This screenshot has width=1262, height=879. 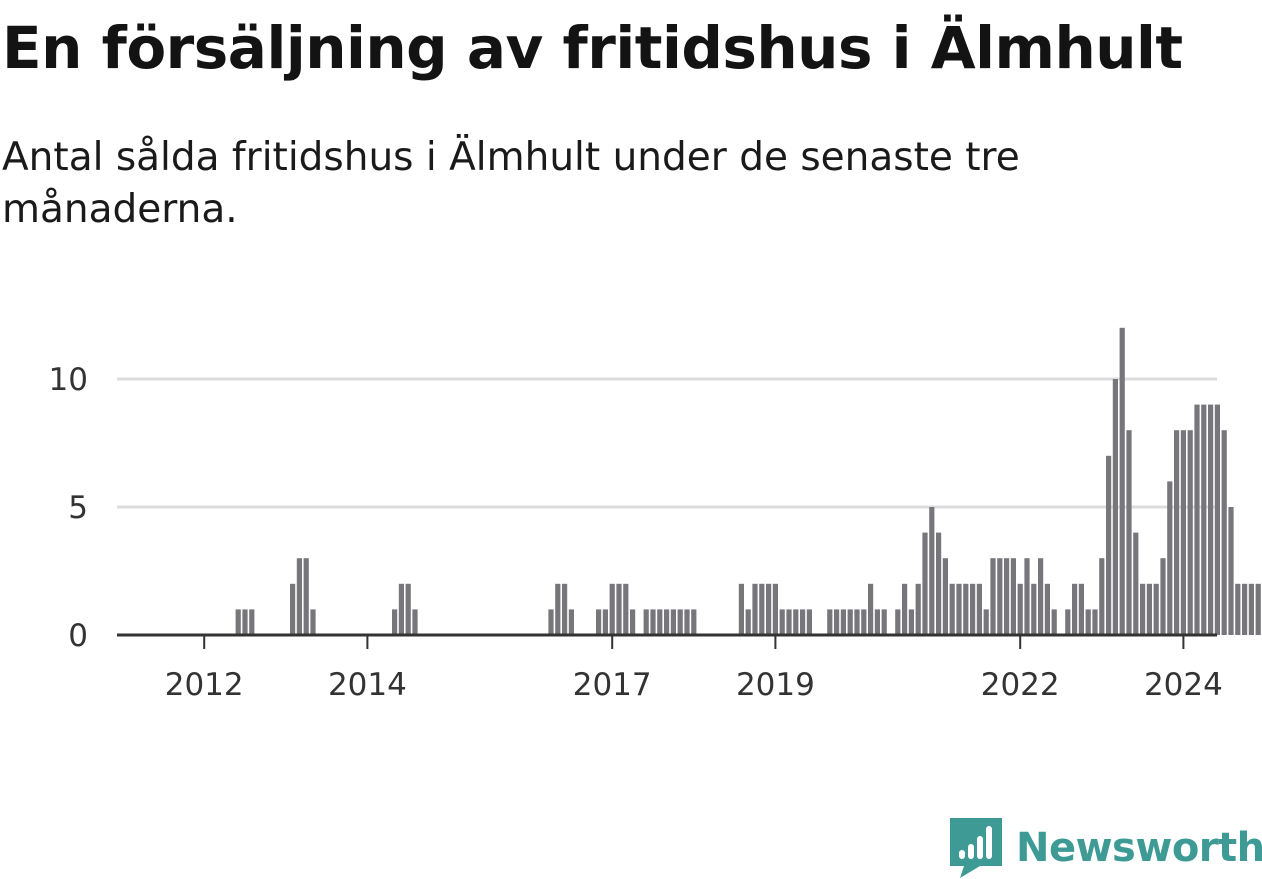 What do you see at coordinates (976, 848) in the screenshot?
I see `newsworthy-logo-icon` at bounding box center [976, 848].